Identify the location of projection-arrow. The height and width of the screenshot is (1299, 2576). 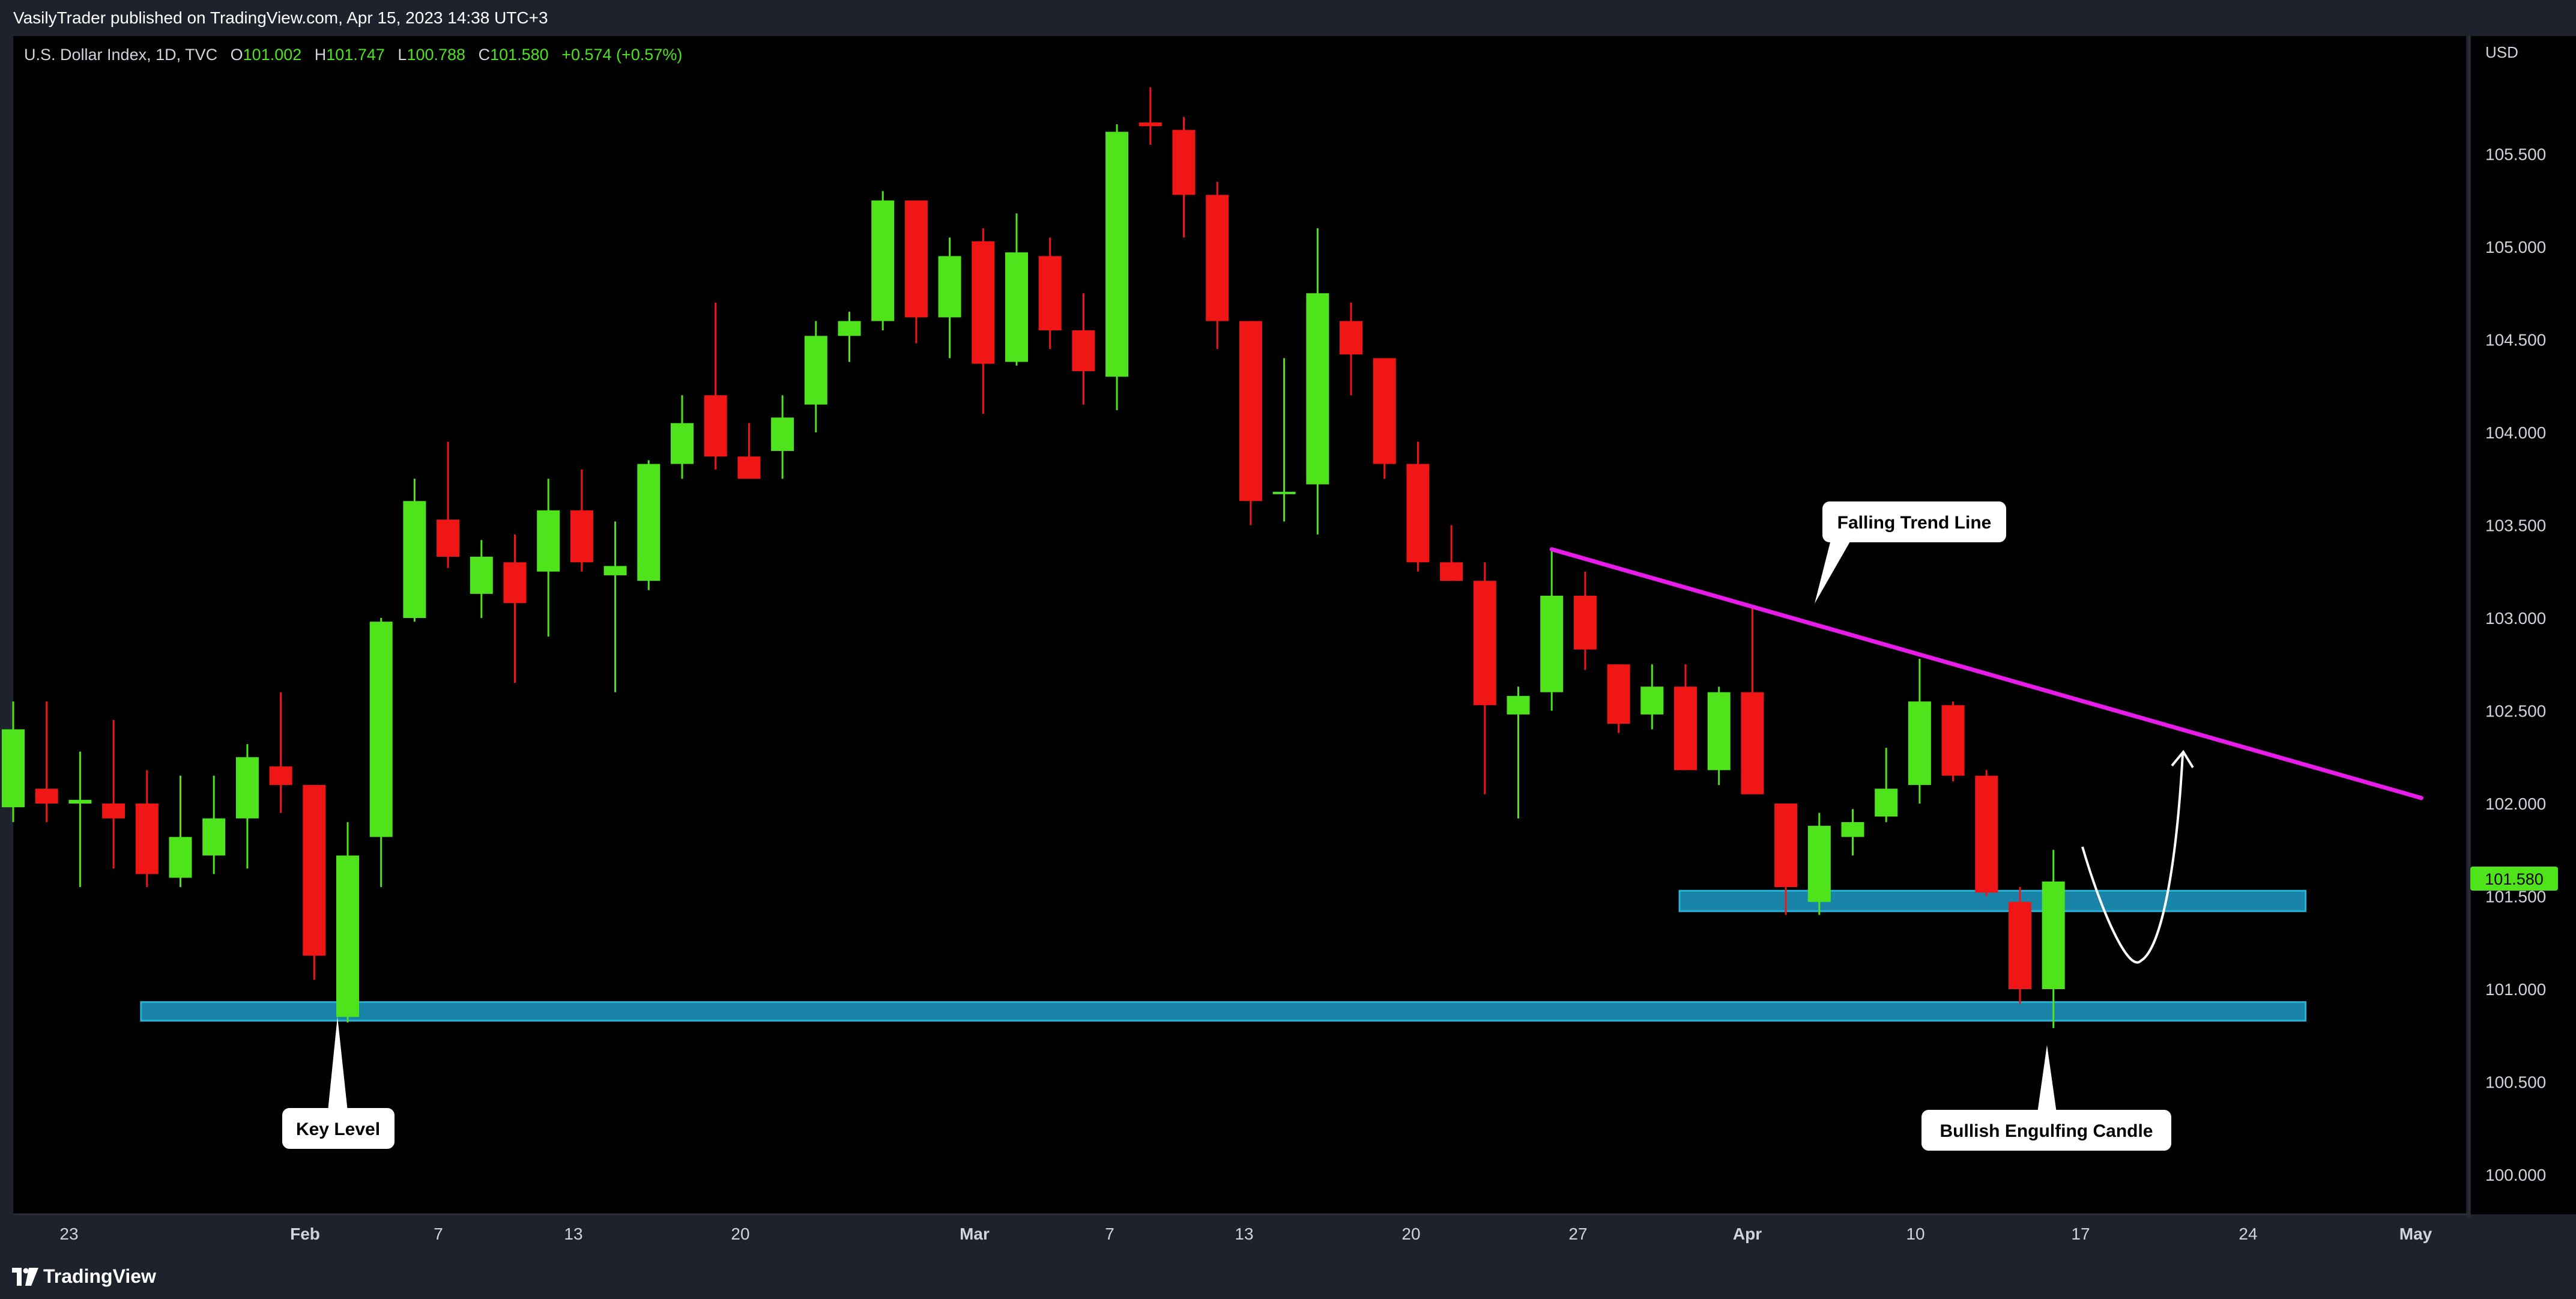
(2132, 858).